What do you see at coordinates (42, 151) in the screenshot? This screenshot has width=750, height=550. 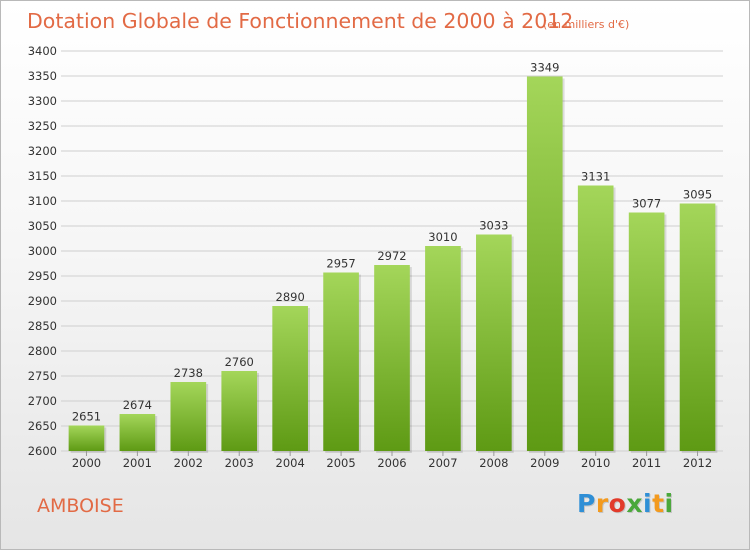 I see `y-tick-label: 3200` at bounding box center [42, 151].